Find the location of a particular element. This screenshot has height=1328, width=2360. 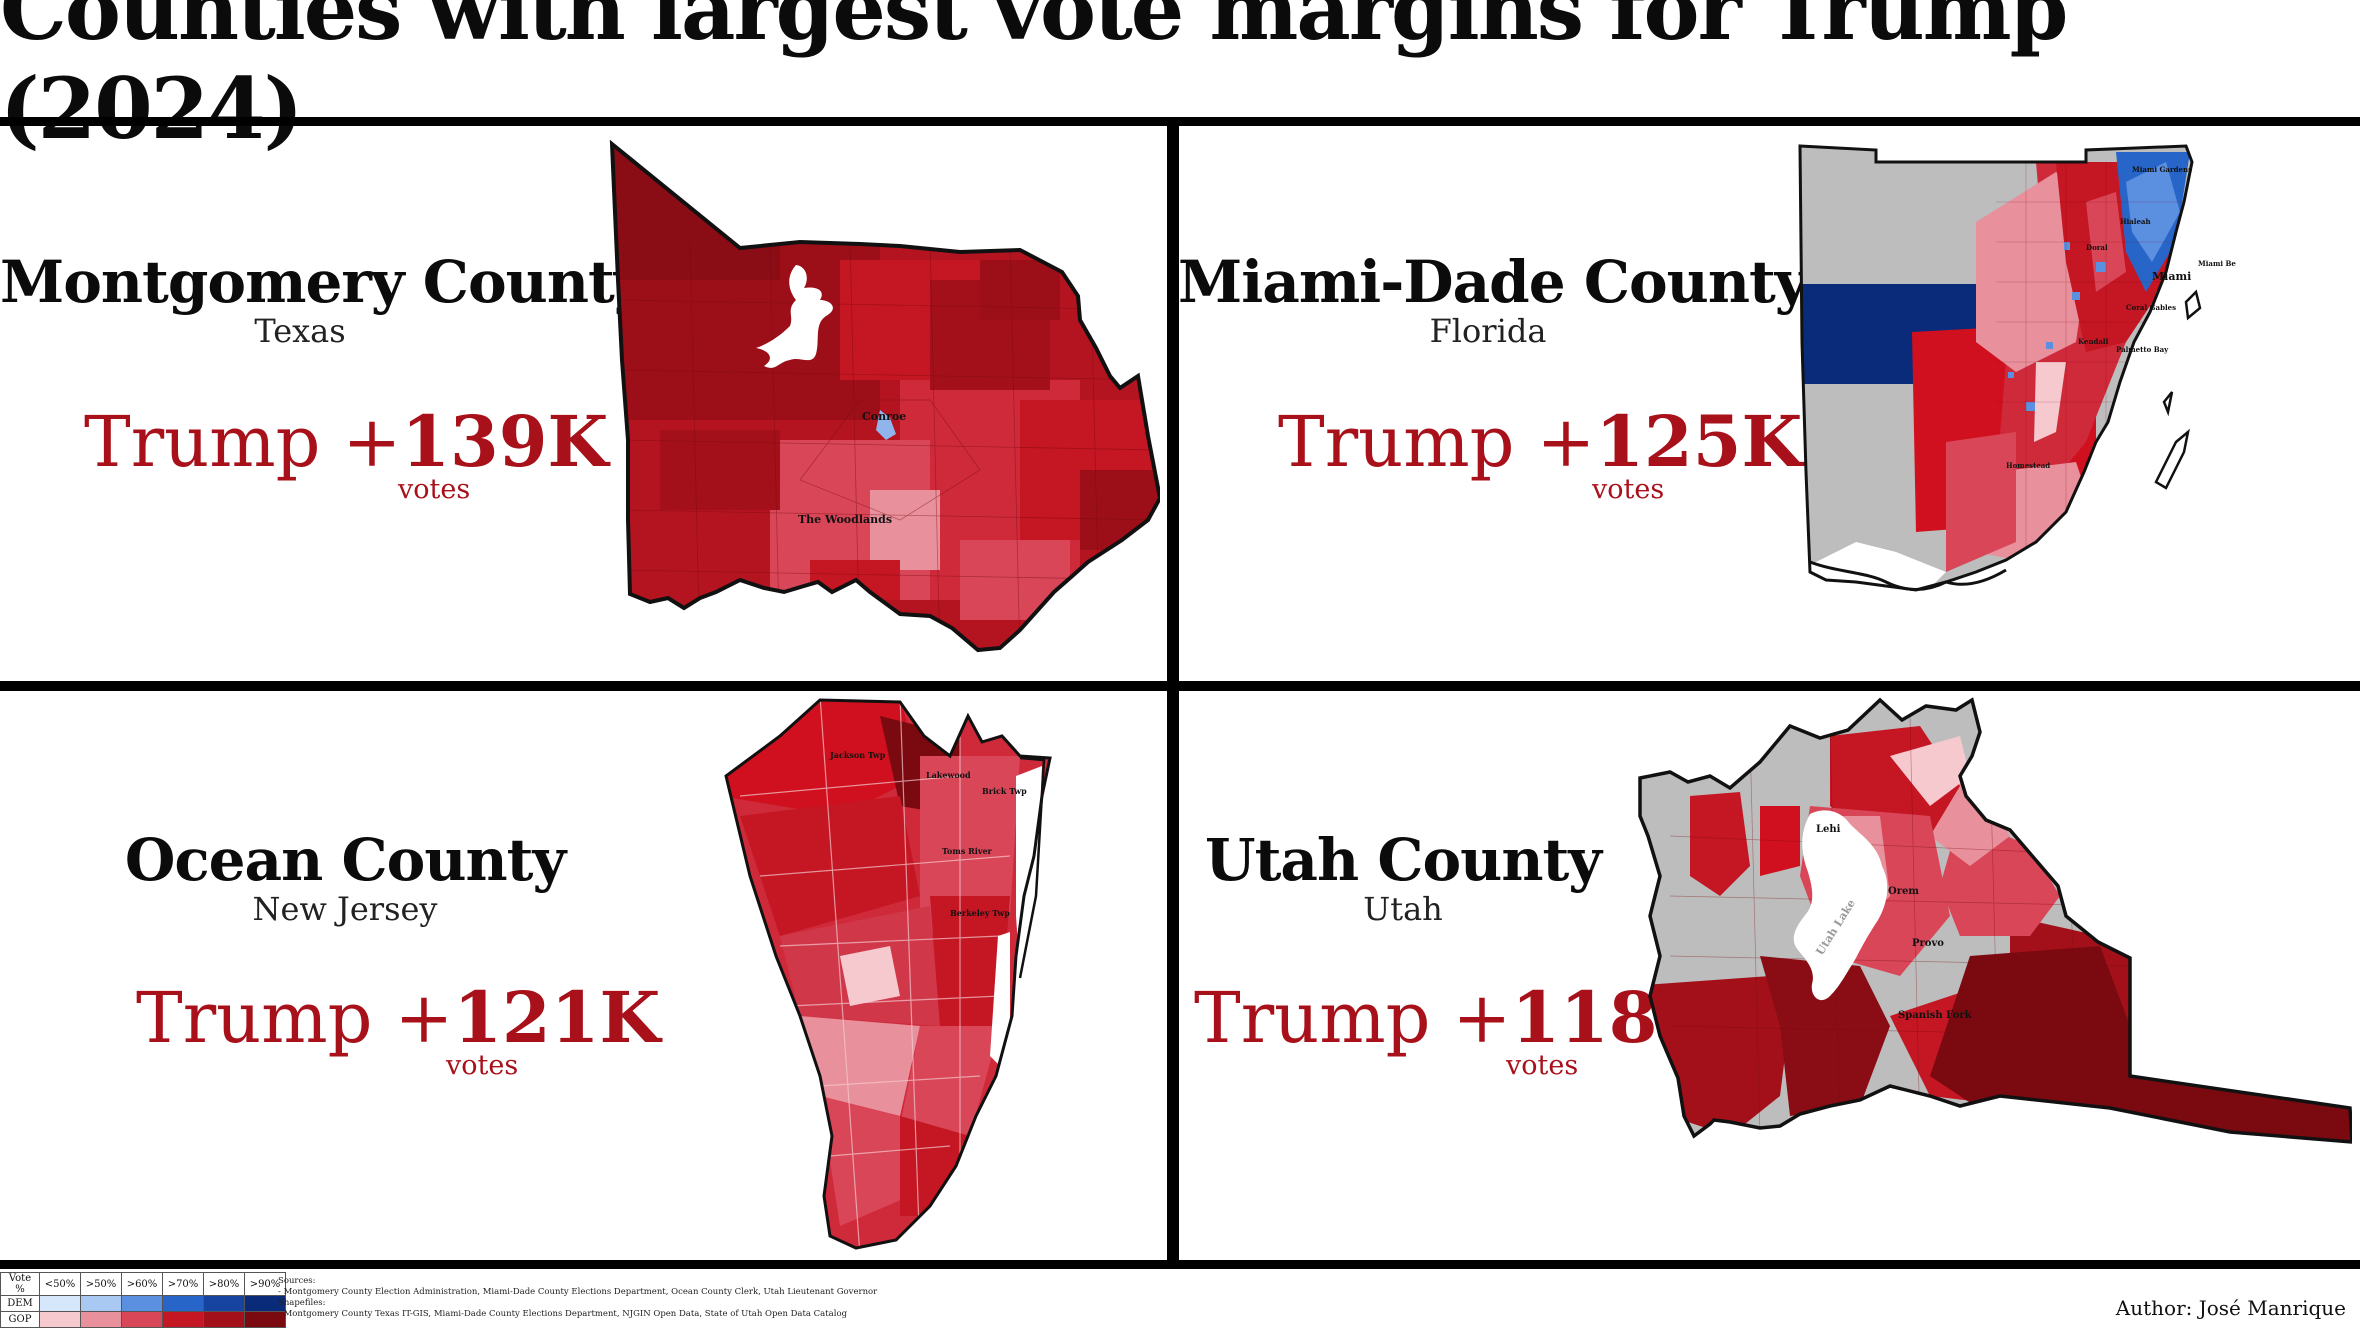

shapefiles-heading: Shapefiles: is located at coordinates (302, 1303).